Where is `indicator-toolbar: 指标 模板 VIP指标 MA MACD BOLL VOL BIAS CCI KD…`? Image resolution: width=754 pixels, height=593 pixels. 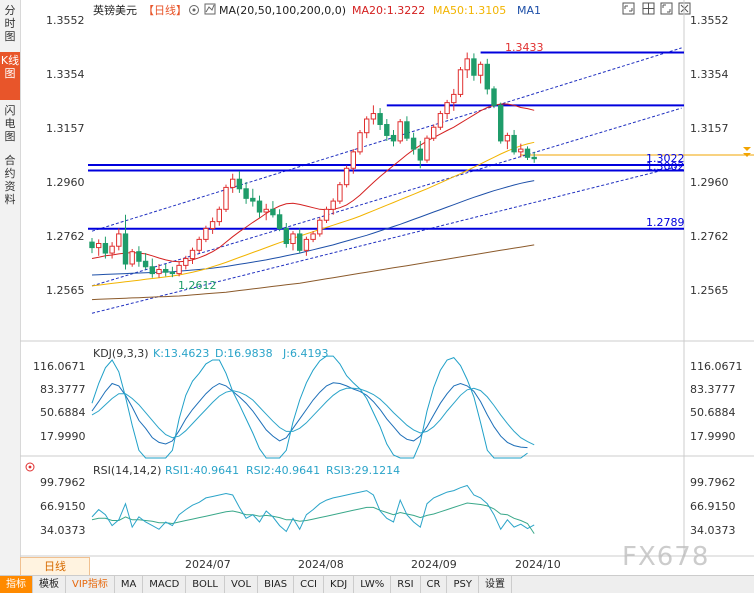 indicator-toolbar: 指标 模板 VIP指标 MA MACD BOLL VOL BIAS CCI KD… is located at coordinates (377, 584).